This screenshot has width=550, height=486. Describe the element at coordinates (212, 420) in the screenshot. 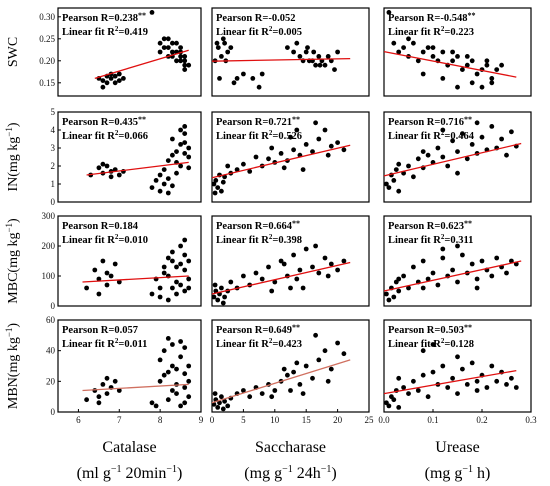

I see `x-tick-label: 0` at that location.